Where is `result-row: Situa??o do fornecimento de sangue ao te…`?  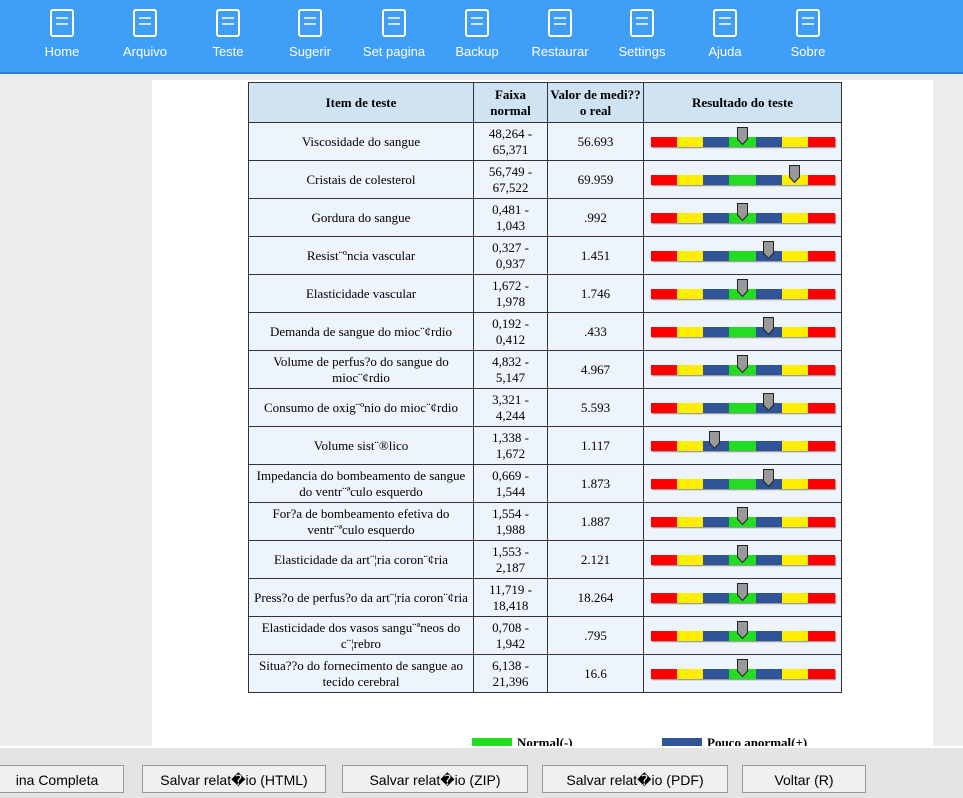 result-row: Situa??o do fornecimento de sangue ao te… is located at coordinates (545, 673).